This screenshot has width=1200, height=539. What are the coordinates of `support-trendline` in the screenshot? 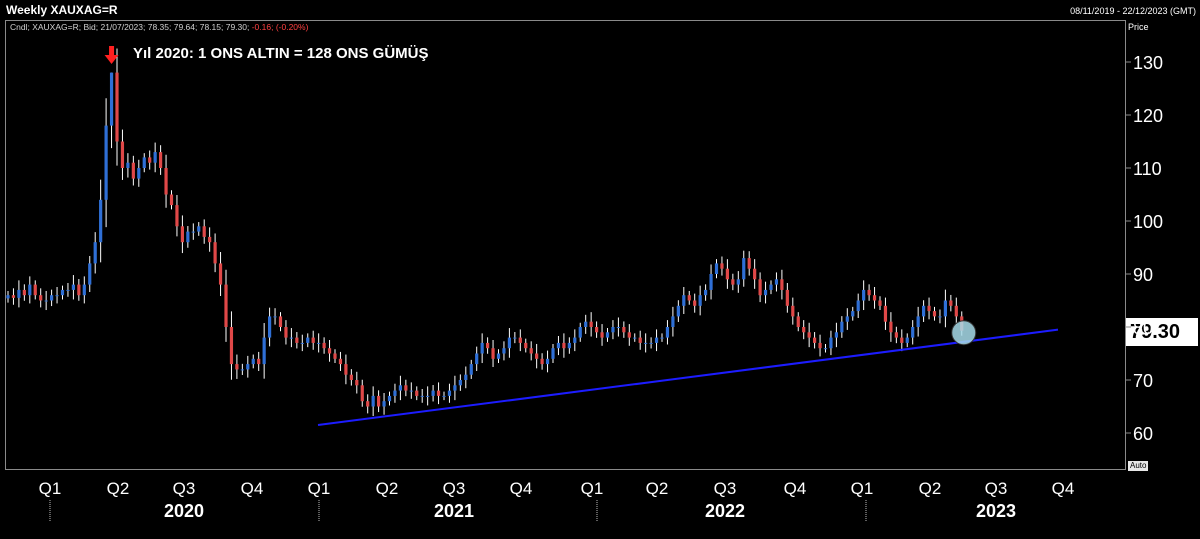 It's located at (688, 377).